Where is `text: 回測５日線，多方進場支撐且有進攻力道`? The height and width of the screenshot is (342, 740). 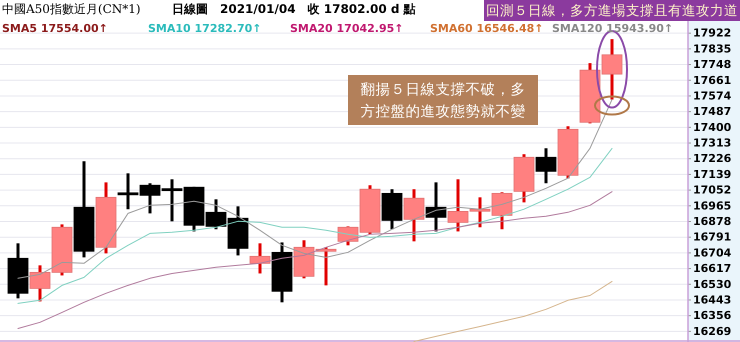 text: 回測５日線，多方進場支撐且有進攻力道 is located at coordinates (612, 11).